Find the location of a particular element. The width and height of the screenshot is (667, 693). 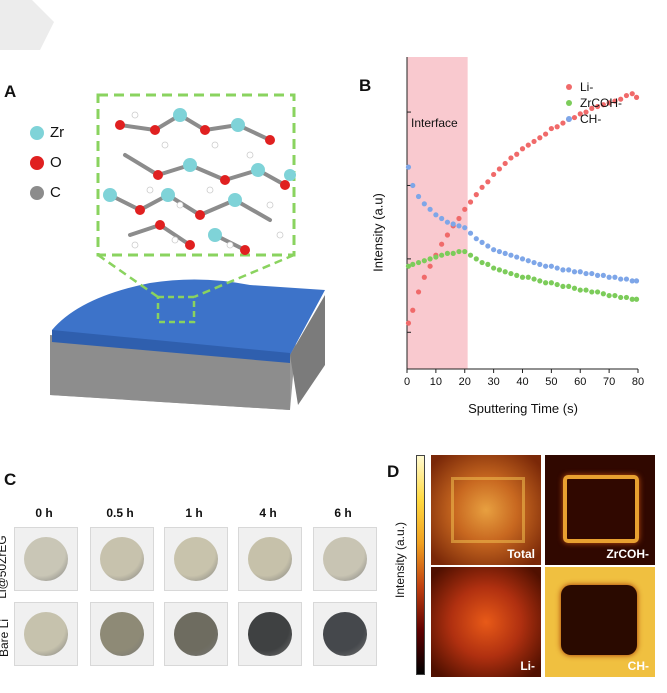

legend-c: C is located at coordinates (45, 192).